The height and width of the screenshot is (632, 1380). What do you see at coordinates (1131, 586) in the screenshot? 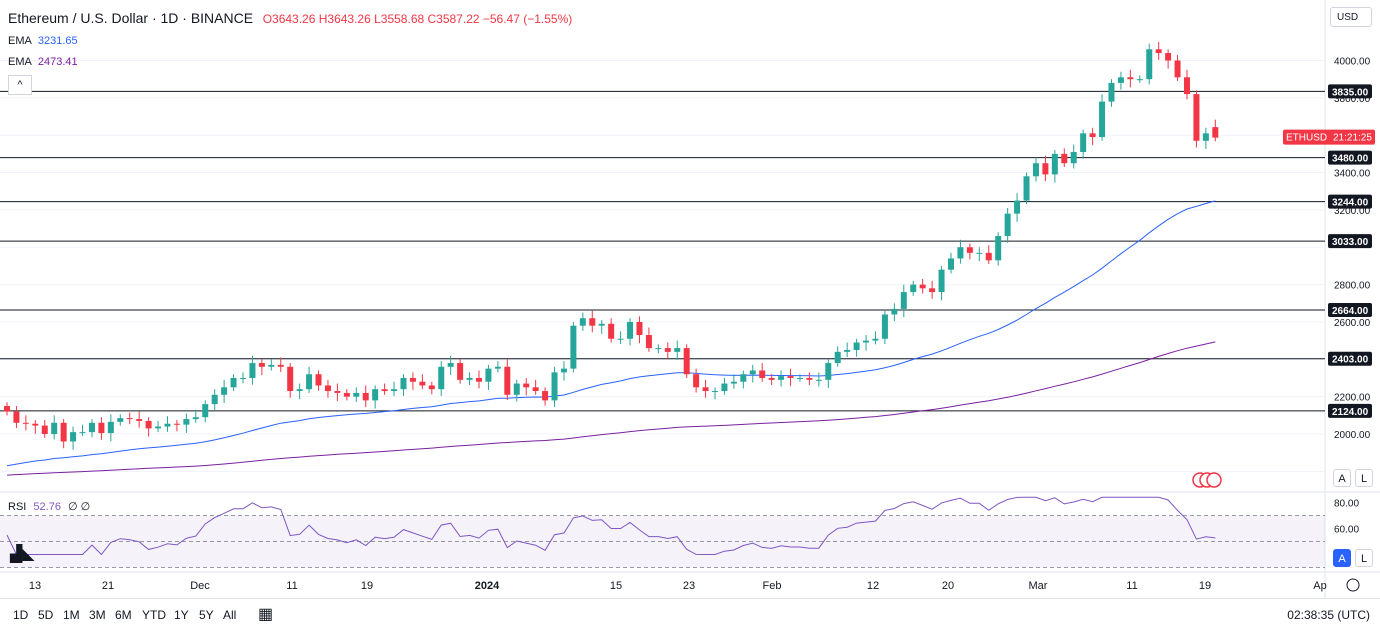
I see `time-tick-label: 11` at bounding box center [1131, 586].